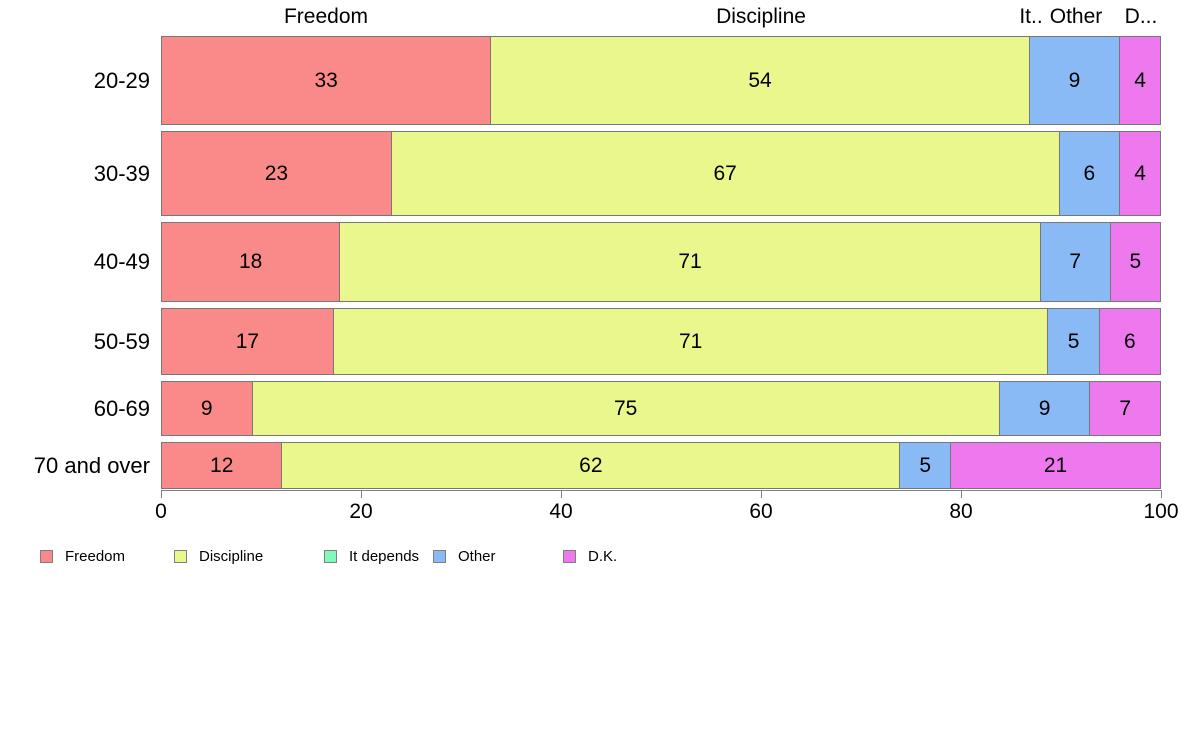 Image resolution: width=1188 pixels, height=736 pixels. What do you see at coordinates (1161, 511) in the screenshot?
I see `x-axis-tick-label: 100` at bounding box center [1161, 511].